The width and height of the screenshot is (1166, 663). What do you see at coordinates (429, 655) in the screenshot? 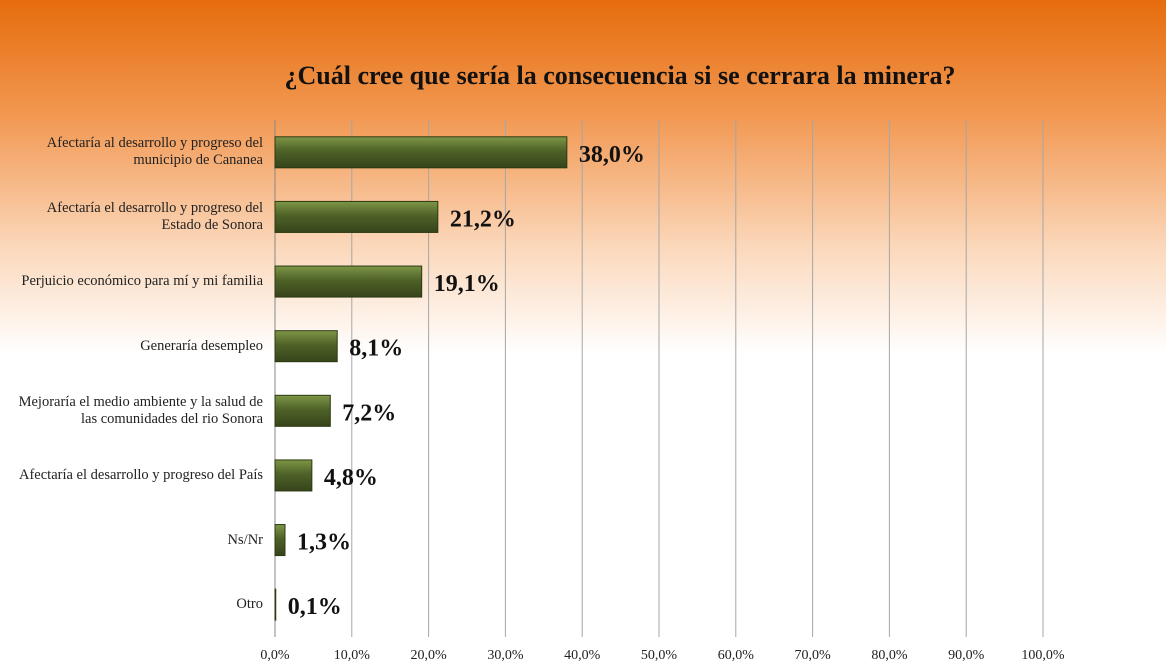
I see `x-tick-label: 20,0%` at bounding box center [429, 655].